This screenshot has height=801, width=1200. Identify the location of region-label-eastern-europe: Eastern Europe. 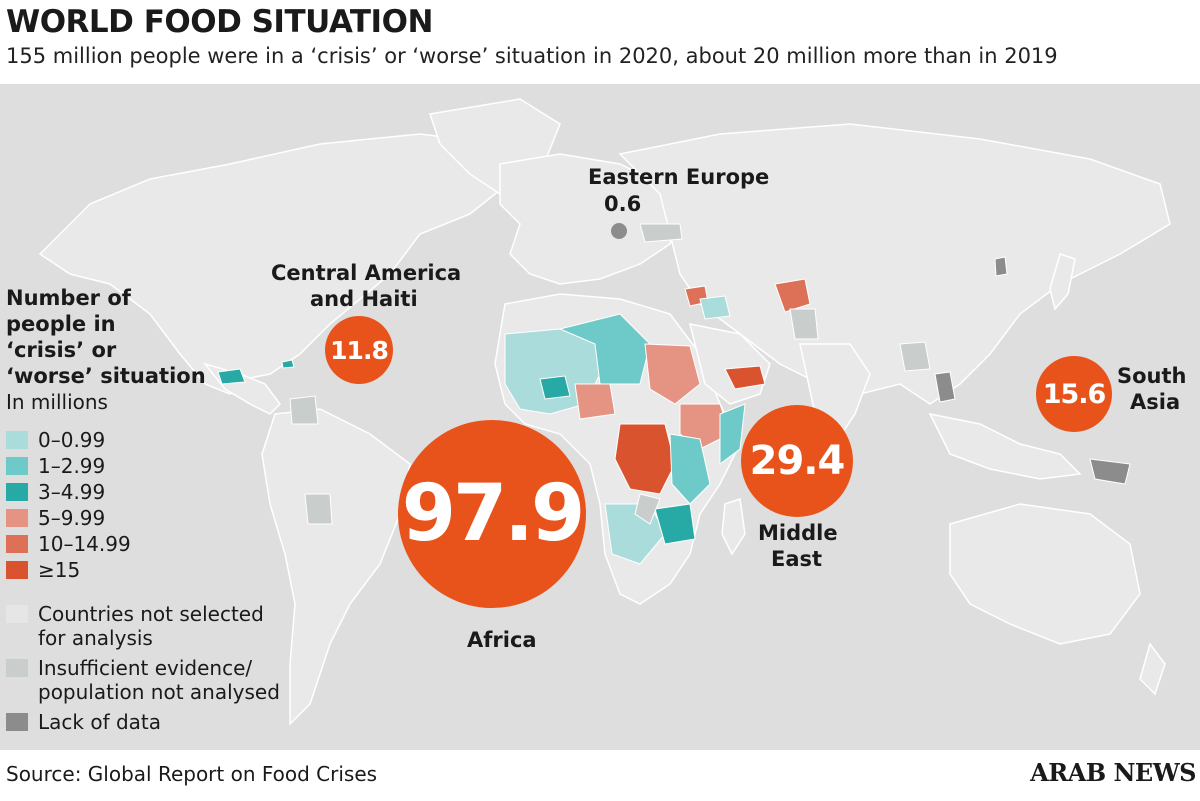
(679, 177).